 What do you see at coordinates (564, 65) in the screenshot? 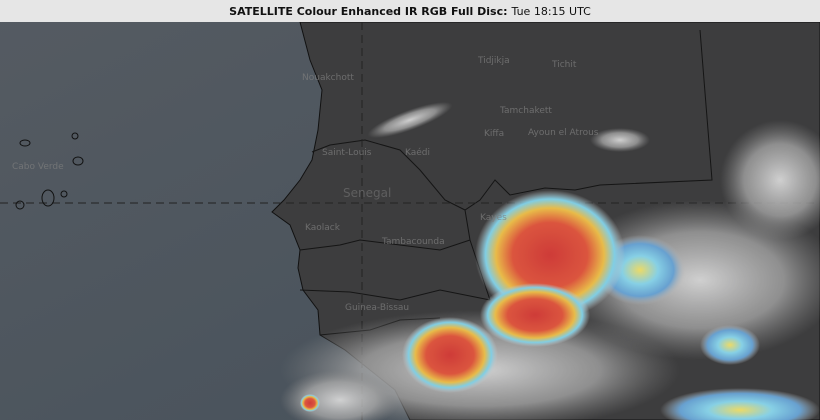
I see `label-tichit: Tichit` at bounding box center [564, 65].